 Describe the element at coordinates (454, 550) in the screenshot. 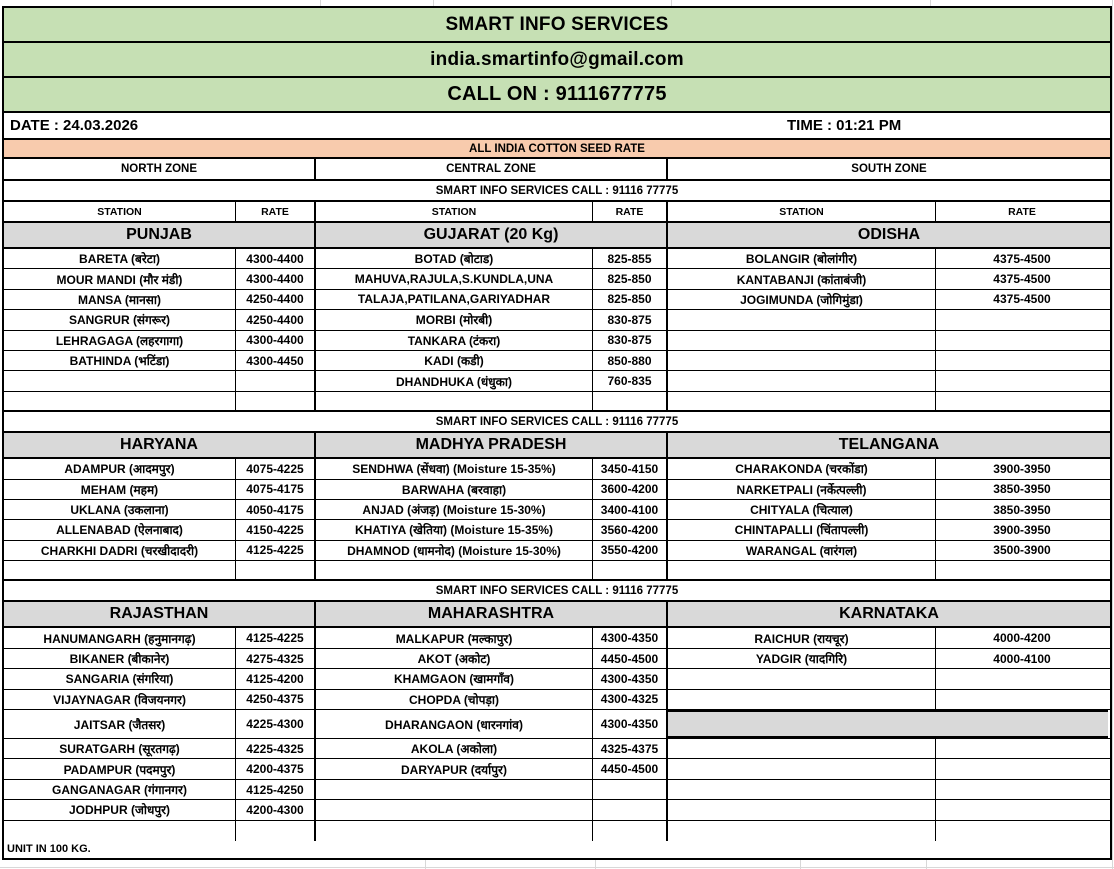

I see `station-cell: DHAMNOD (धामनोद) (Moisture 15-30%)` at that location.